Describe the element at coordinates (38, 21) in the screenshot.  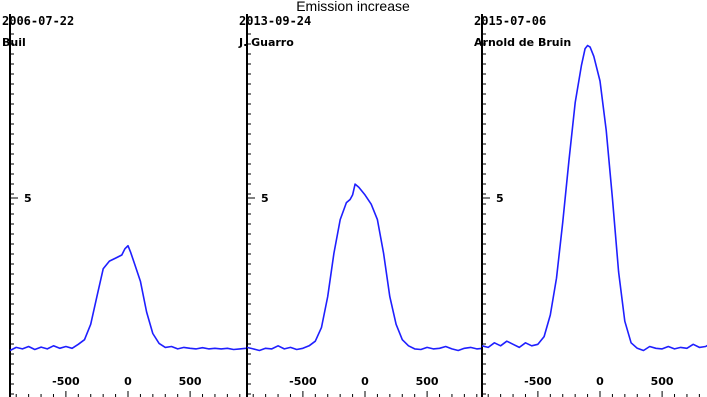
I see `panel-date-label: 2006-07-22` at that location.